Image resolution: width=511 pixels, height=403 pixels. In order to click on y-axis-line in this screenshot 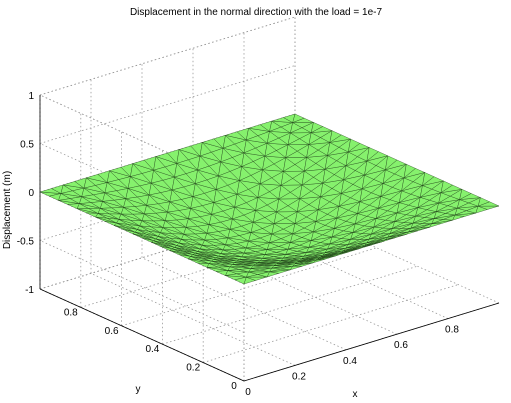, I will do `click(142, 335)`.